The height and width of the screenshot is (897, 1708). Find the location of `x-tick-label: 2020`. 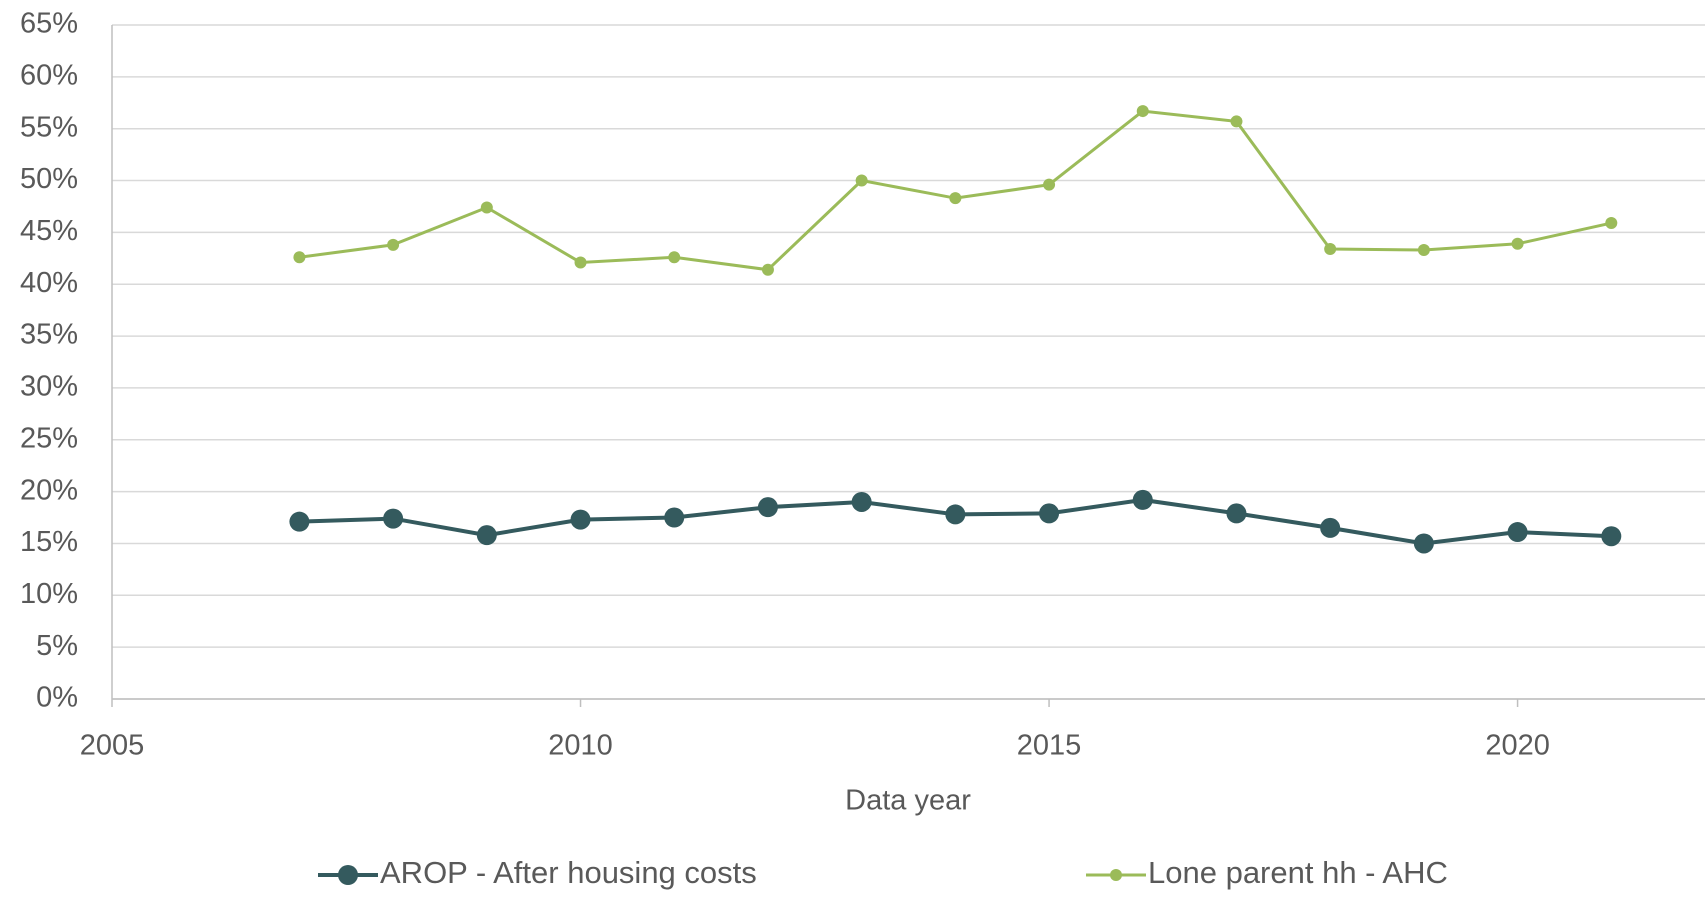

x-tick-label: 2020 is located at coordinates (1517, 746).